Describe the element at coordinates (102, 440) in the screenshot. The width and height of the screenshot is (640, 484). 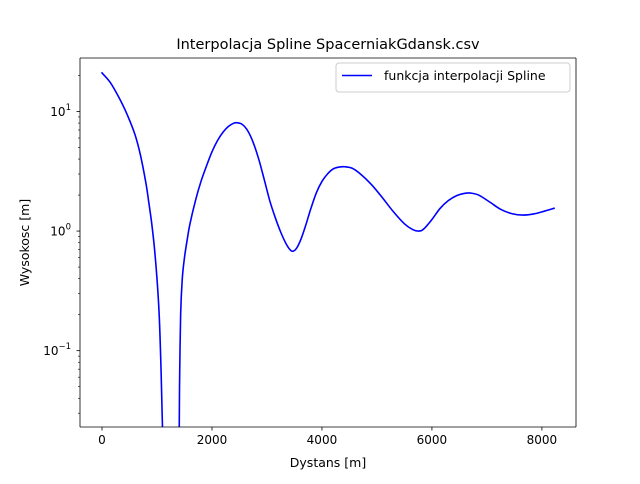
I see `x-tick-label: 0` at that location.